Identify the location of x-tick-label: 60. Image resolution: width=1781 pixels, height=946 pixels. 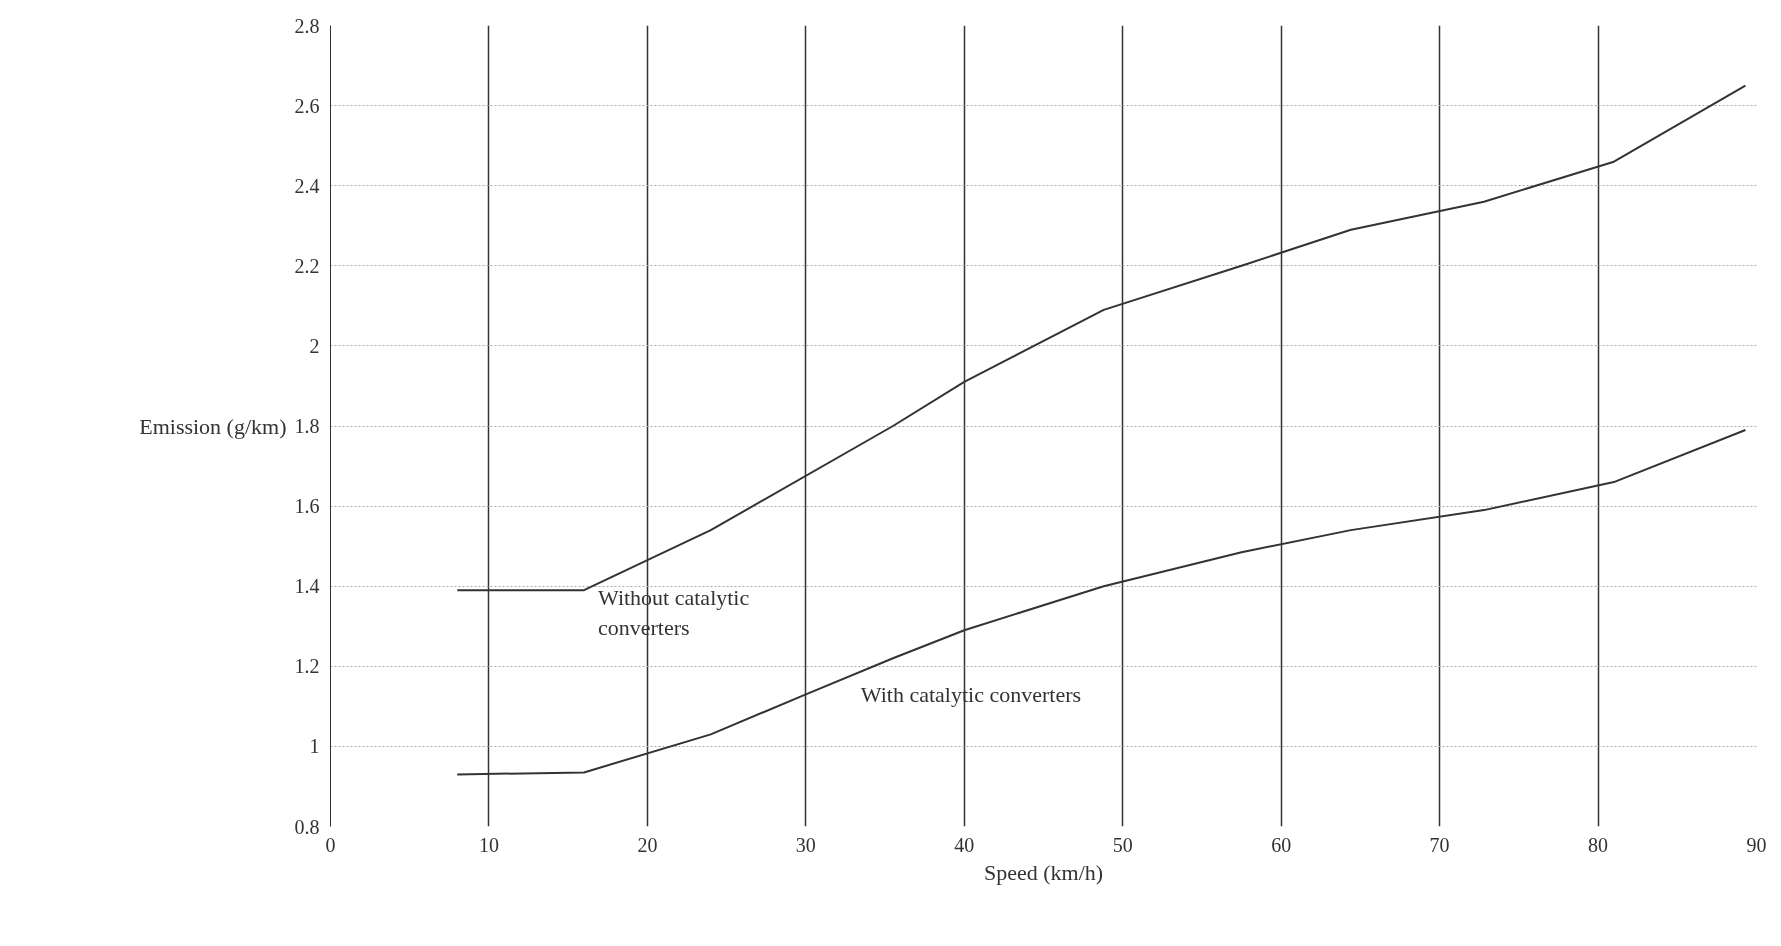
(1281, 844).